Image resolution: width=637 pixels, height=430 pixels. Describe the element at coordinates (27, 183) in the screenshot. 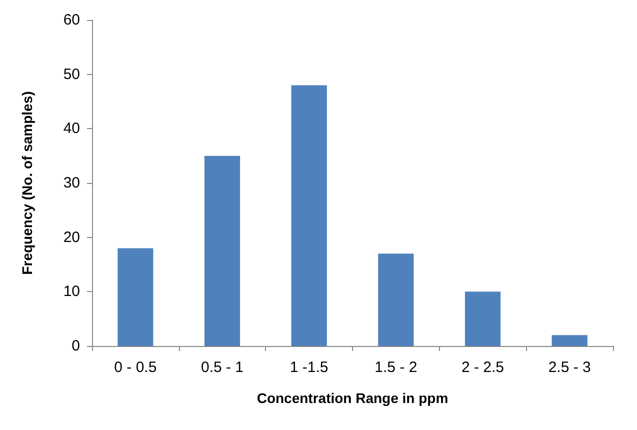

I see `y-axis-title: Frequency (No. of samples)` at that location.